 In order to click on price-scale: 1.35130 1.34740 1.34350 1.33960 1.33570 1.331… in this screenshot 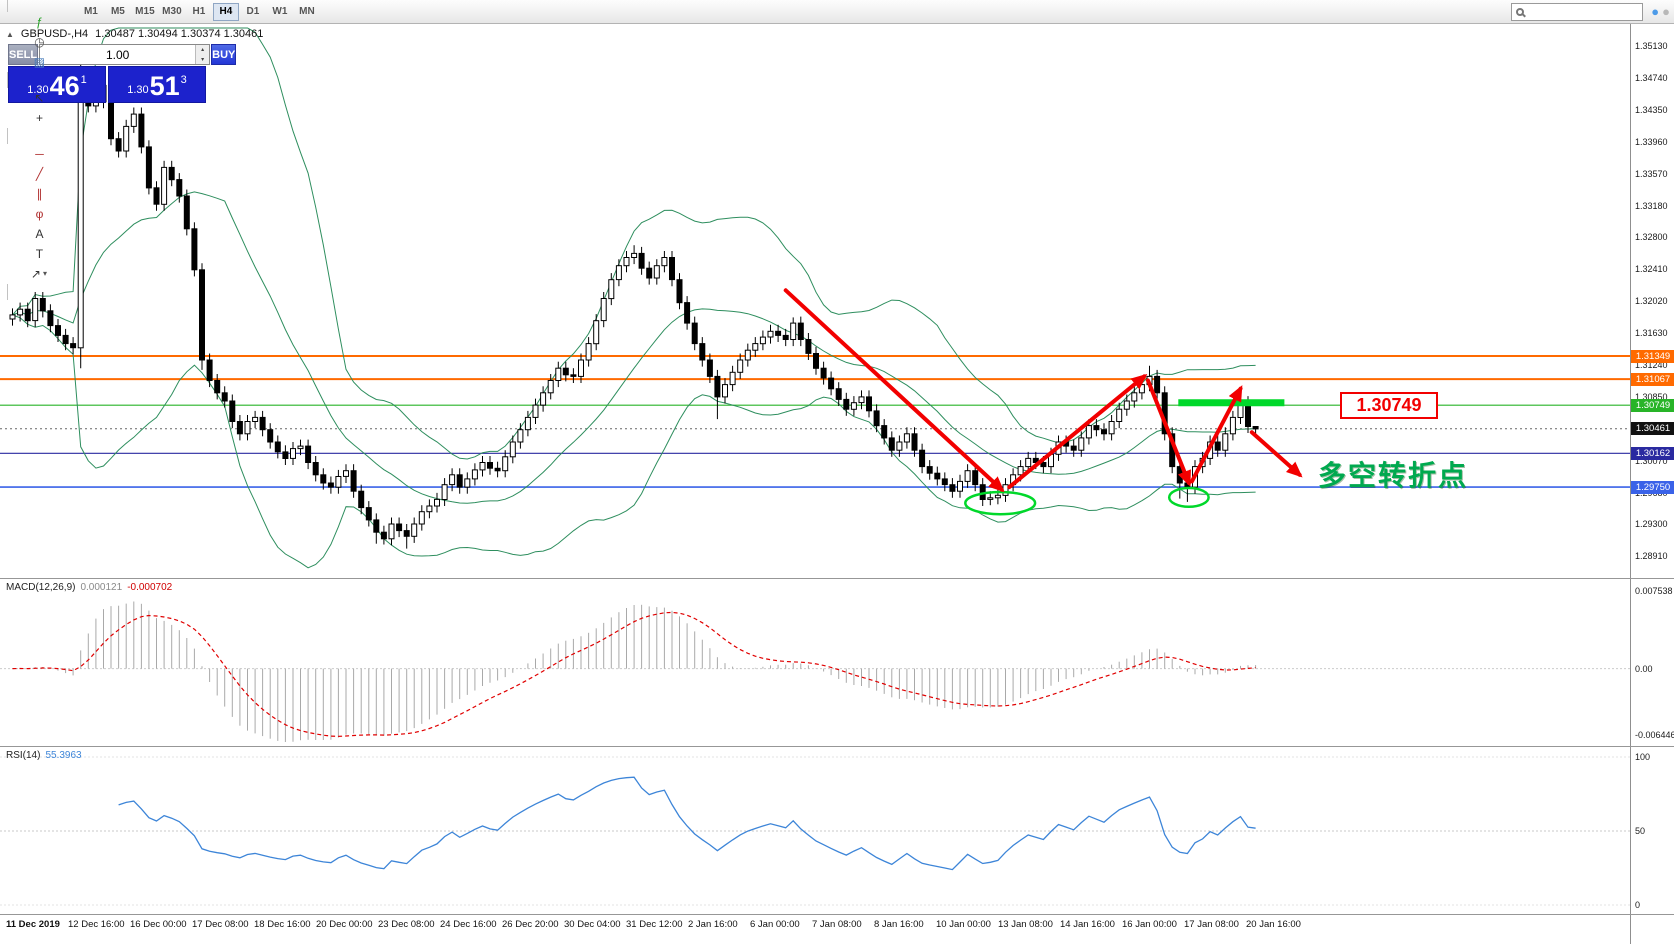, I will do `click(1652, 301)`.